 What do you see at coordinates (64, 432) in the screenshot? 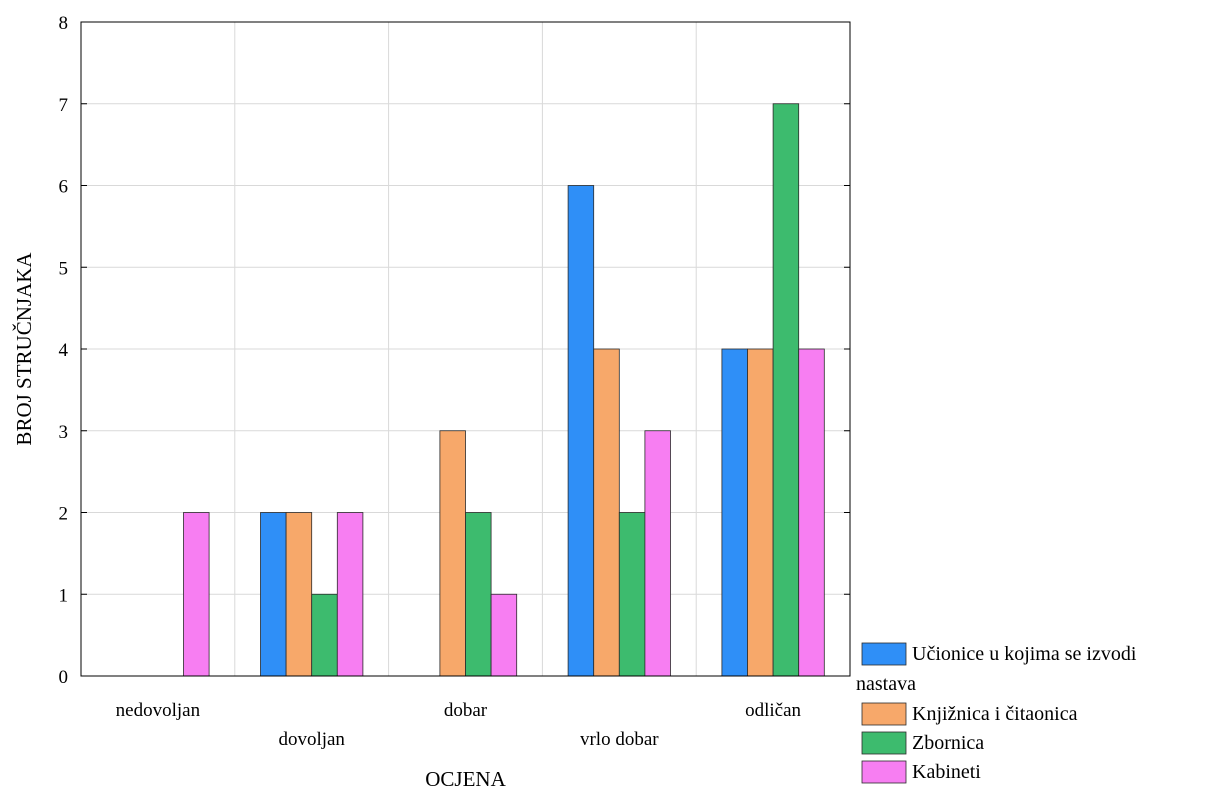
I see `y-tick-label: 3` at bounding box center [64, 432].